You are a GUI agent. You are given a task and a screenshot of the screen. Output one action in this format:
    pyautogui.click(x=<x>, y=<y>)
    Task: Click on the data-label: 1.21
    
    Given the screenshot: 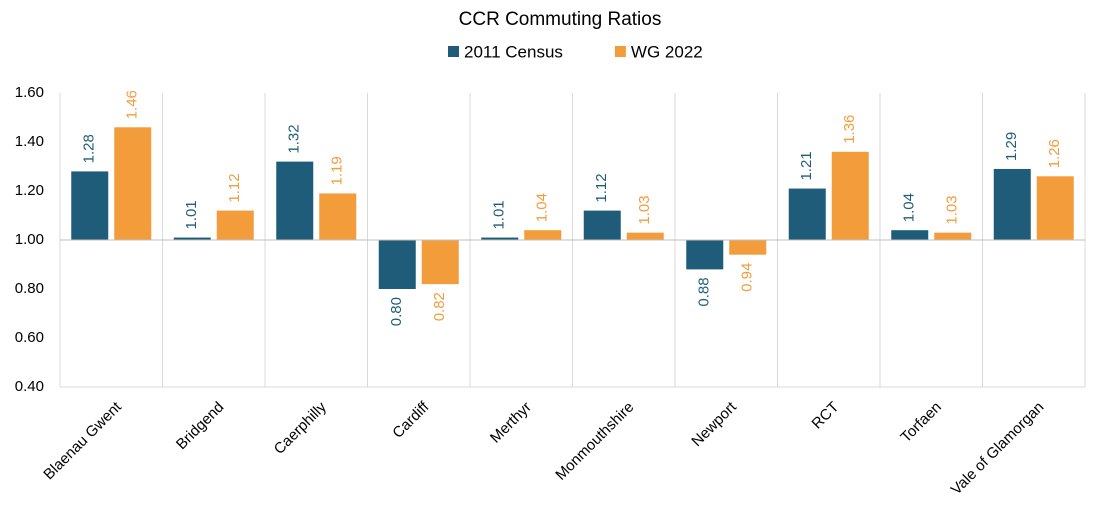 What is the action you would take?
    pyautogui.click(x=806, y=165)
    